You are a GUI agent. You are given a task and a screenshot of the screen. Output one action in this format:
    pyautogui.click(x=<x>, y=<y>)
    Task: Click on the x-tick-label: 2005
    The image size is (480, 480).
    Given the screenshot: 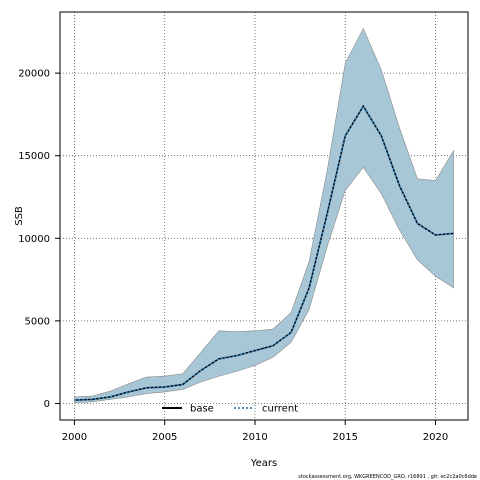 What is the action you would take?
    pyautogui.click(x=164, y=437)
    